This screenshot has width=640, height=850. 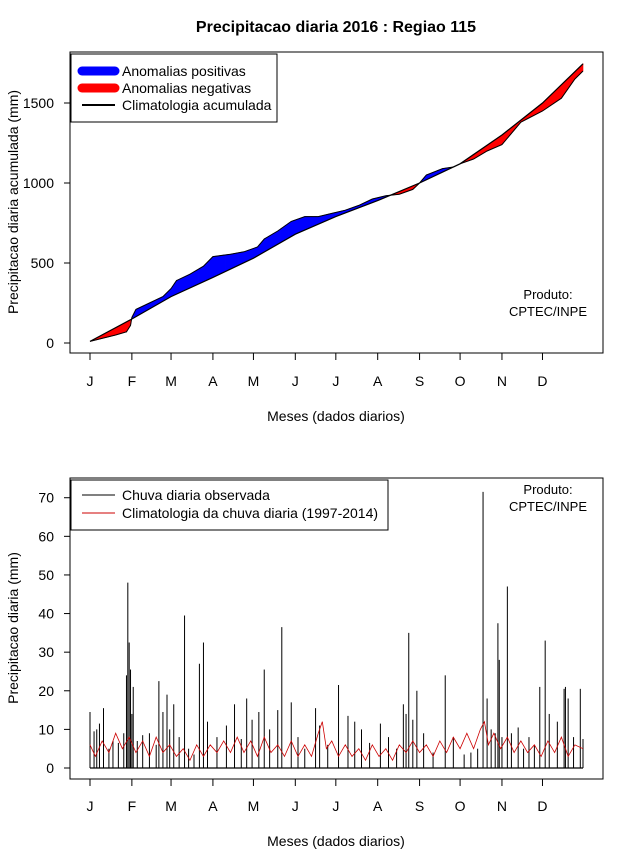 What do you see at coordinates (196, 495) in the screenshot?
I see `bottom-legend-label-observed: Chuva diaria observada` at bounding box center [196, 495].